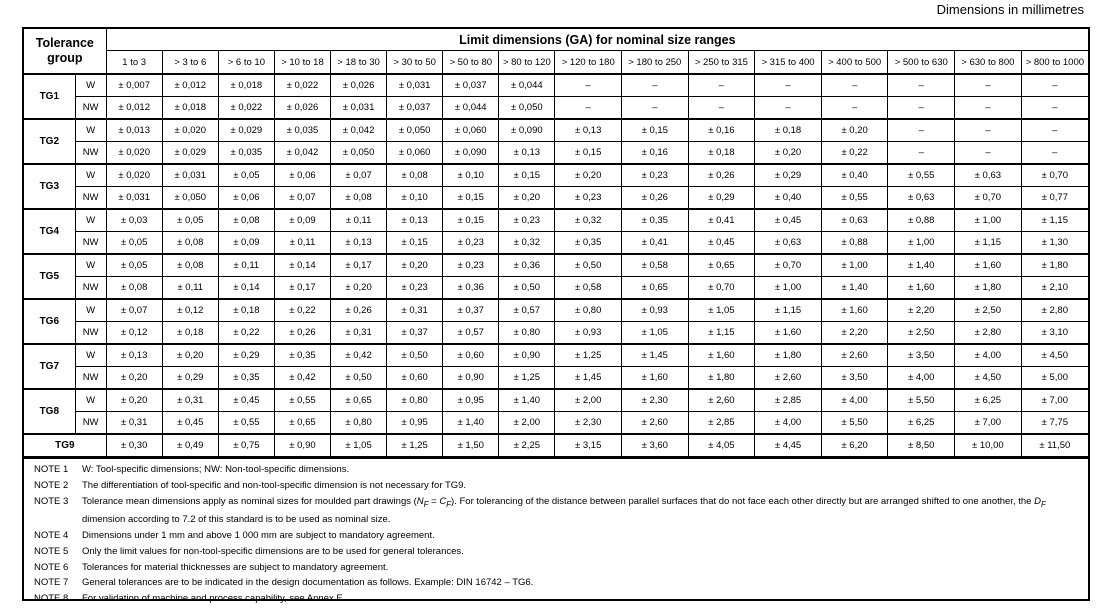 This screenshot has height=614, width=1110. Describe the element at coordinates (788, 62) in the screenshot. I see `column-header: > 315 to 400` at that location.